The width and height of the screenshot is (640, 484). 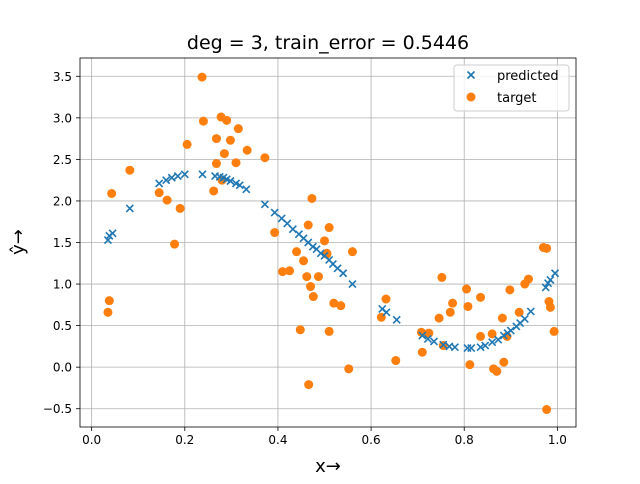 I want to click on legend-box, so click(x=511, y=88).